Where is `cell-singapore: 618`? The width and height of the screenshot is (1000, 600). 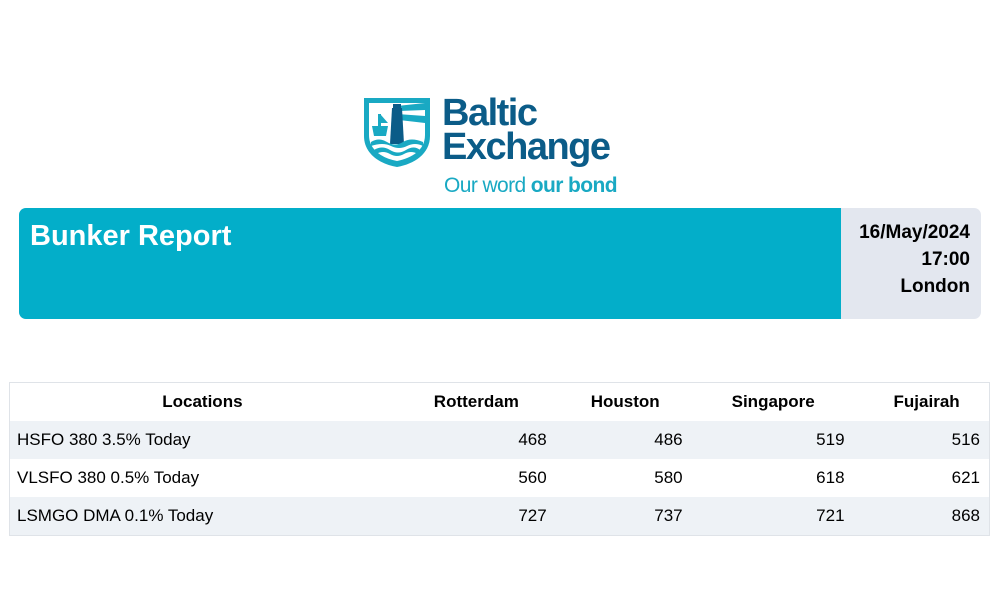 cell-singapore: 618 is located at coordinates (772, 478).